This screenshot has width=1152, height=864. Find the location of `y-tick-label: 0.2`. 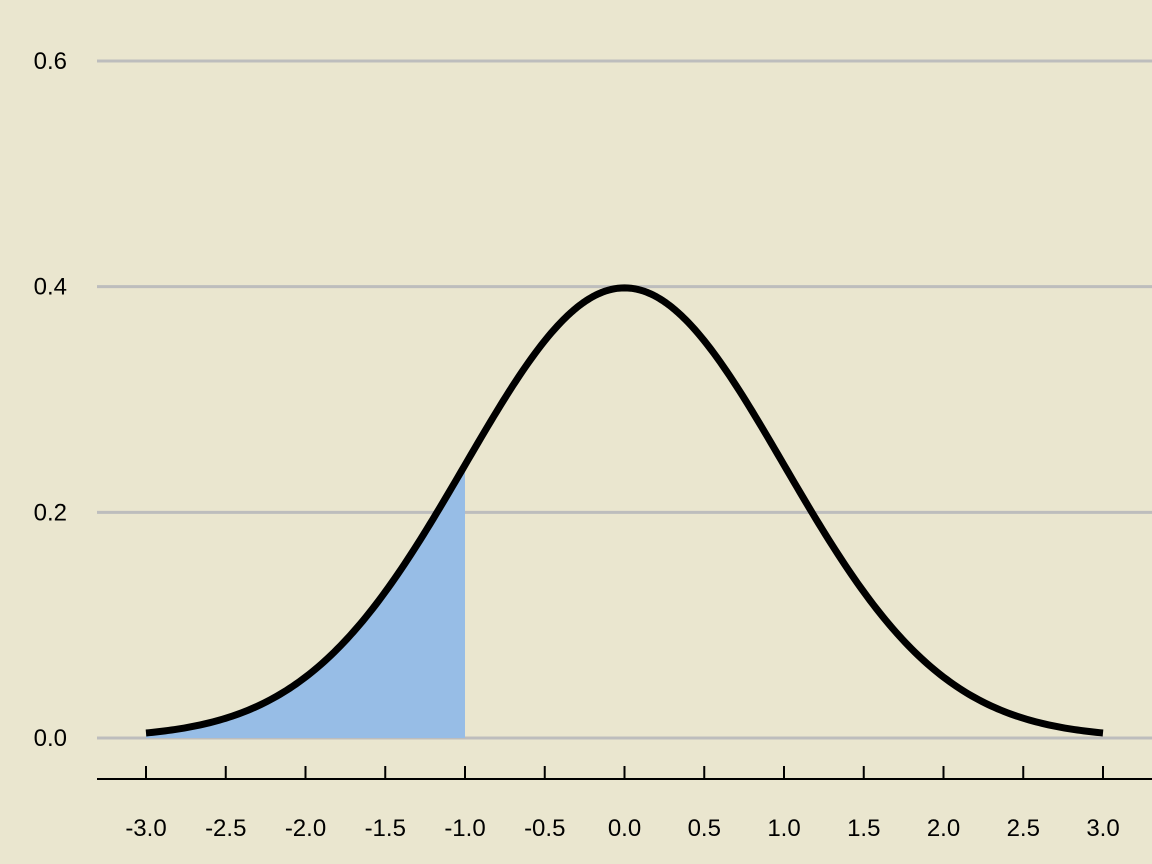

y-tick-label: 0.2 is located at coordinates (50, 512).